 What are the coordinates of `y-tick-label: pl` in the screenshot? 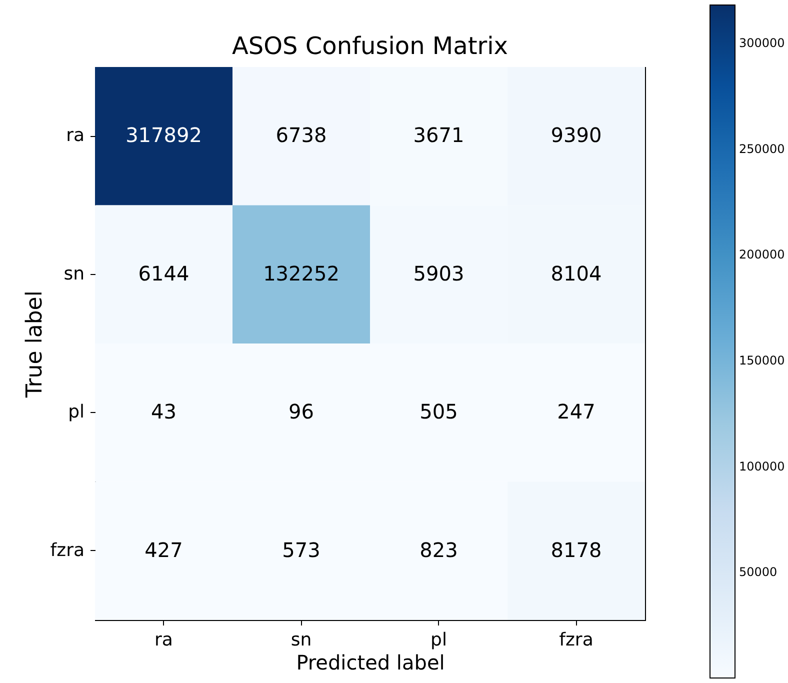 It's located at (76, 412).